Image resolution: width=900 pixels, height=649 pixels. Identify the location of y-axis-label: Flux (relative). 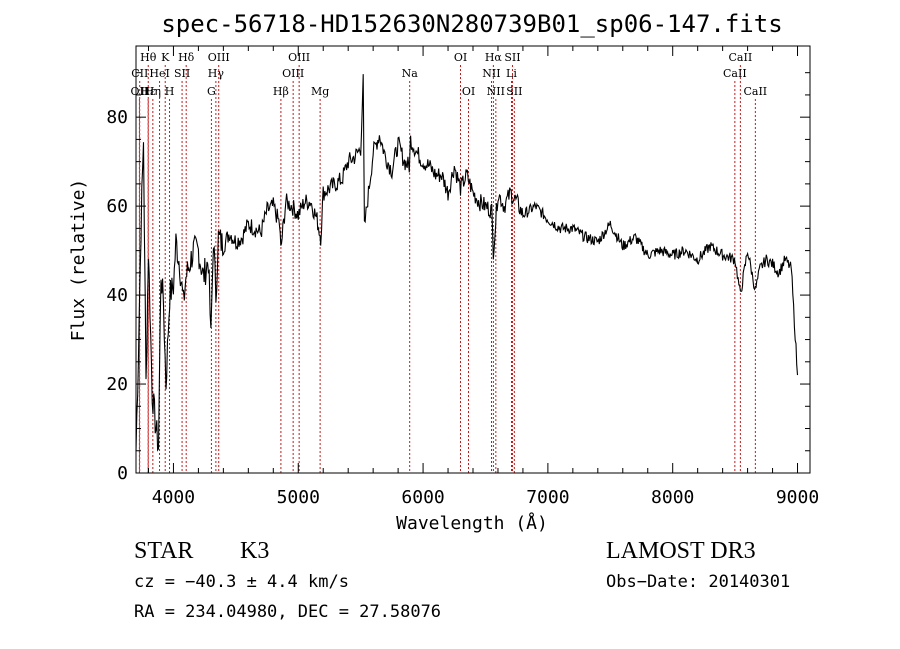
(78, 260).